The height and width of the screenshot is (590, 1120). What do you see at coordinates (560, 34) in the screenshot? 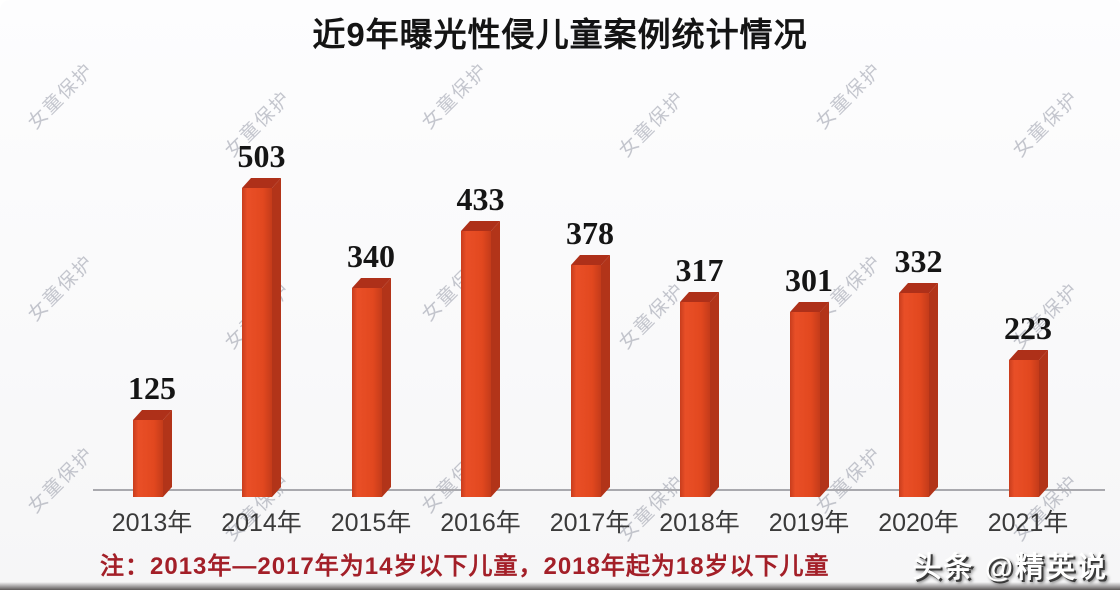
I see `chart-title: 近9年曝光性侵儿童案例统计情况` at bounding box center [560, 34].